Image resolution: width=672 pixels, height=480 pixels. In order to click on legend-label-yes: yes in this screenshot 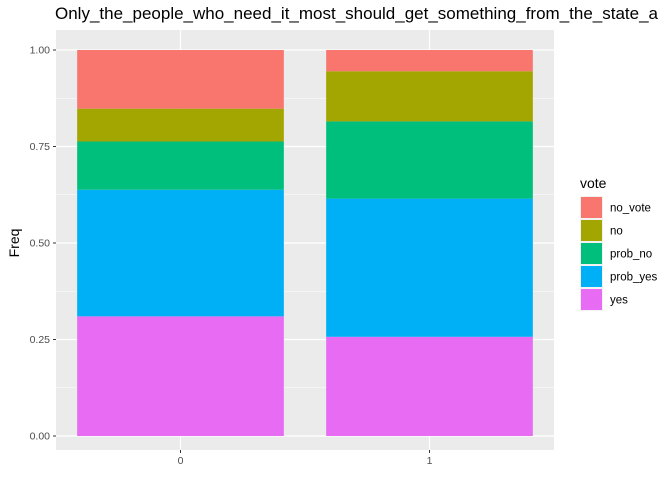, I will do `click(619, 301)`.